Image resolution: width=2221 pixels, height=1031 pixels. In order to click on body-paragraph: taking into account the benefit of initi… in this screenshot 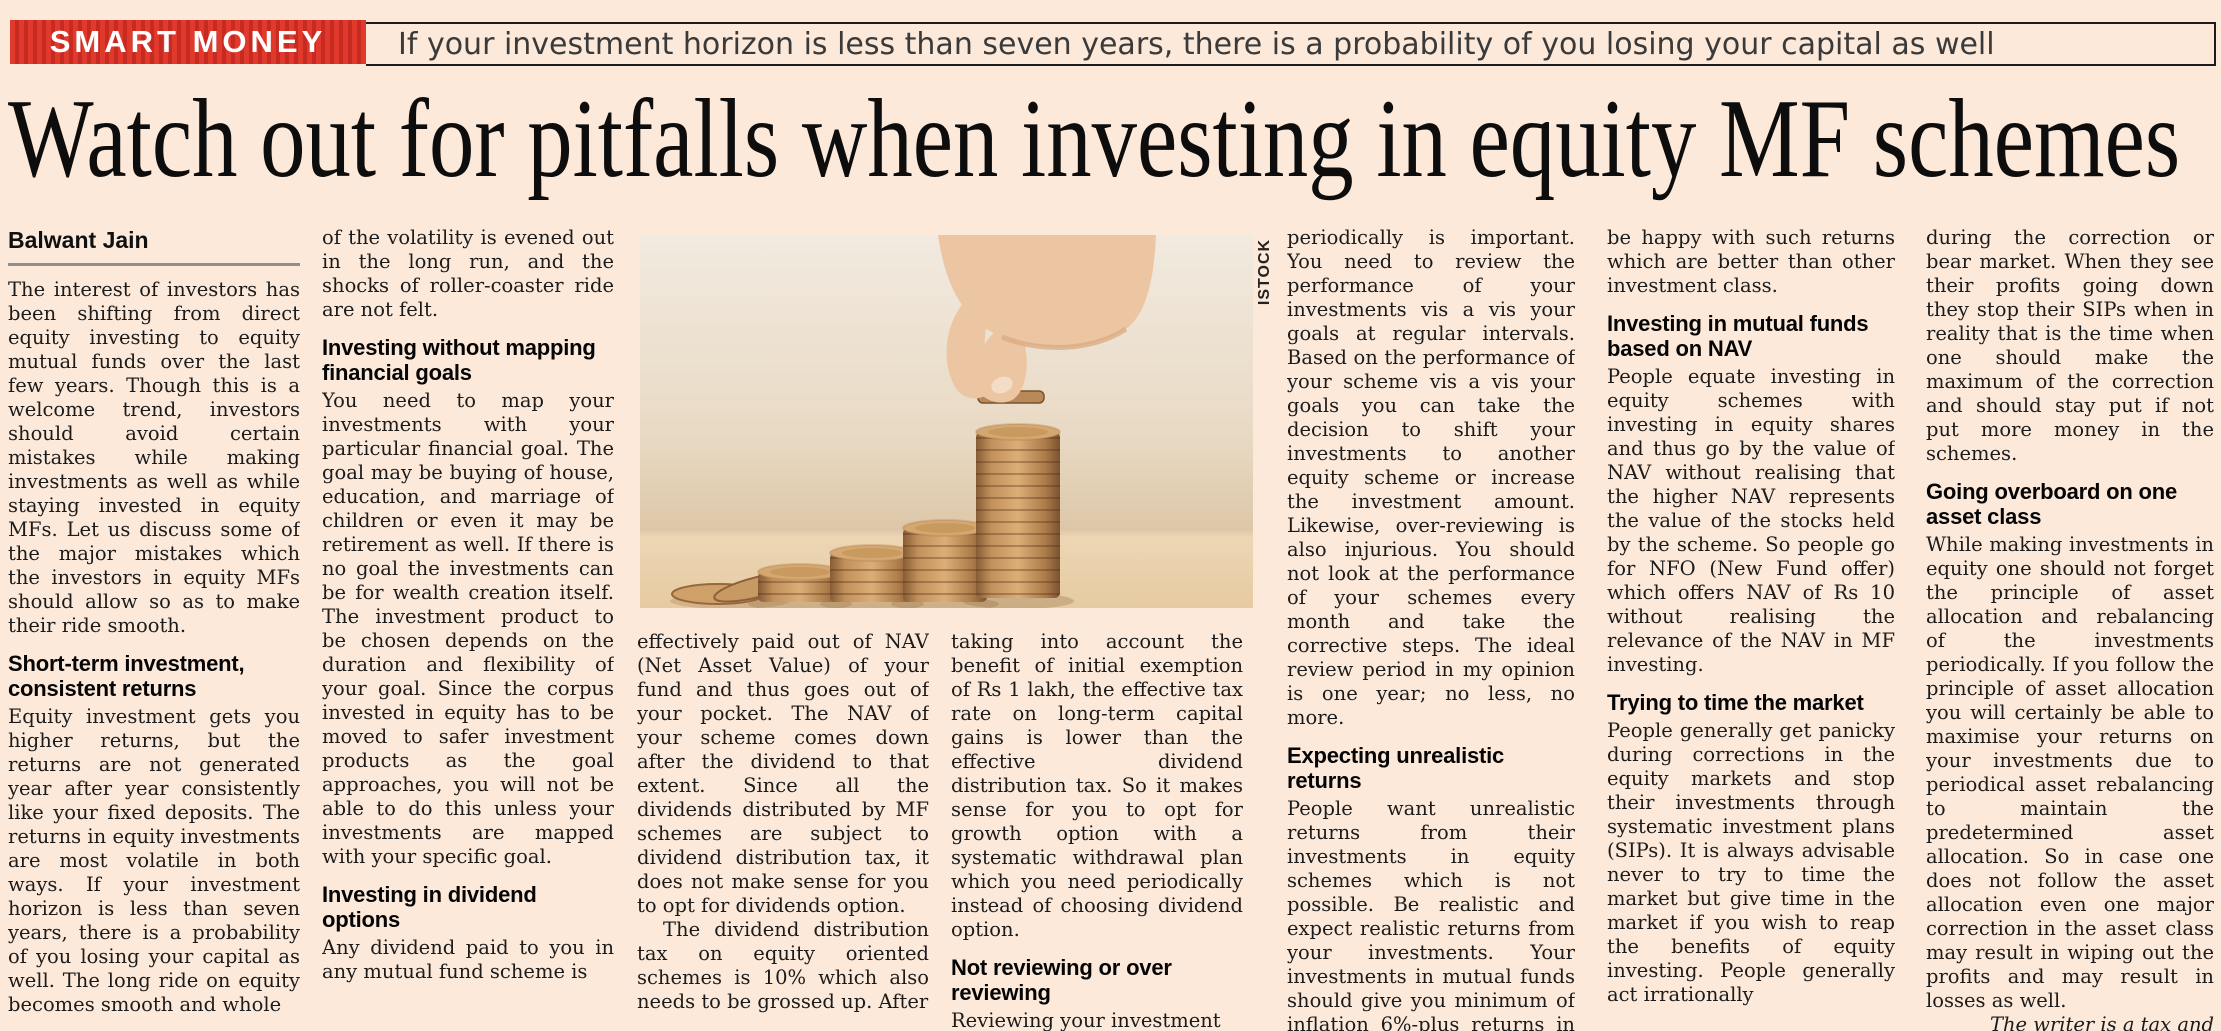, I will do `click(1097, 785)`.